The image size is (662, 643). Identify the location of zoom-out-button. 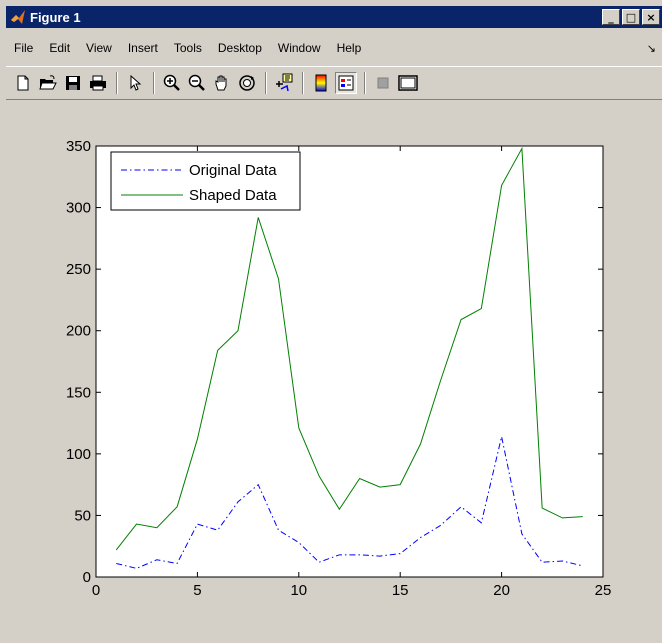
(197, 83).